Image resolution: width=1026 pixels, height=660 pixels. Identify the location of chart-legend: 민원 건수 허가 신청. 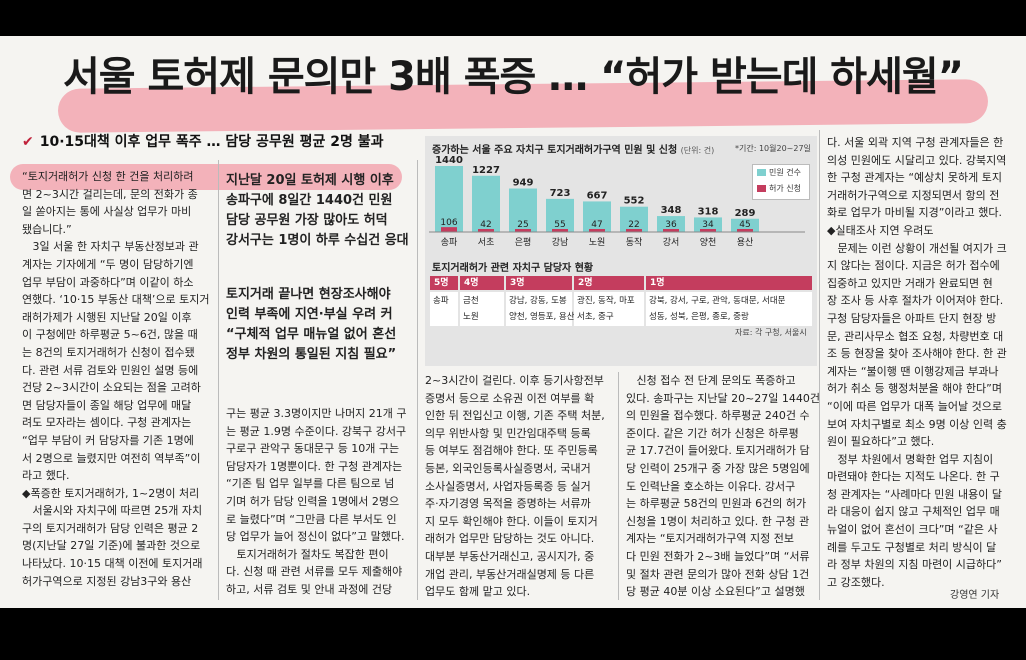
(781, 182).